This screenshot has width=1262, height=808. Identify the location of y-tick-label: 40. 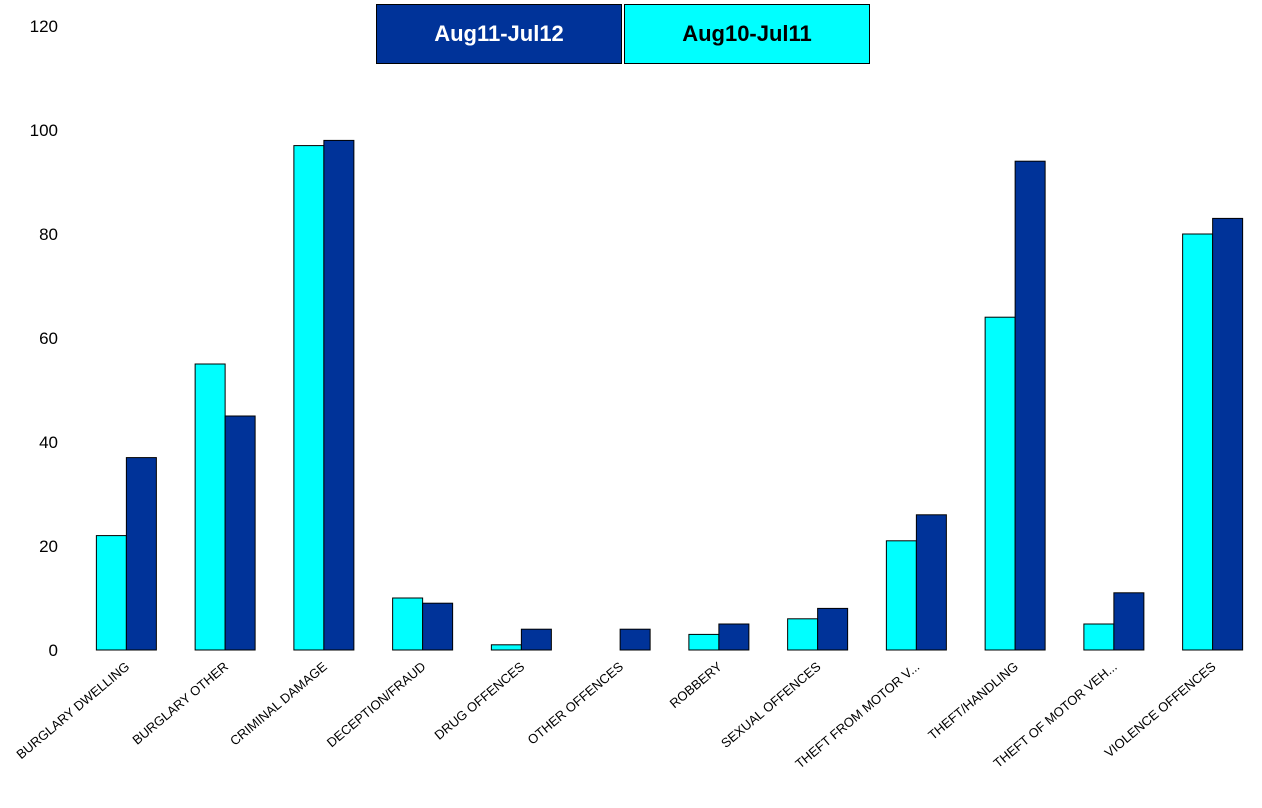
(48, 442).